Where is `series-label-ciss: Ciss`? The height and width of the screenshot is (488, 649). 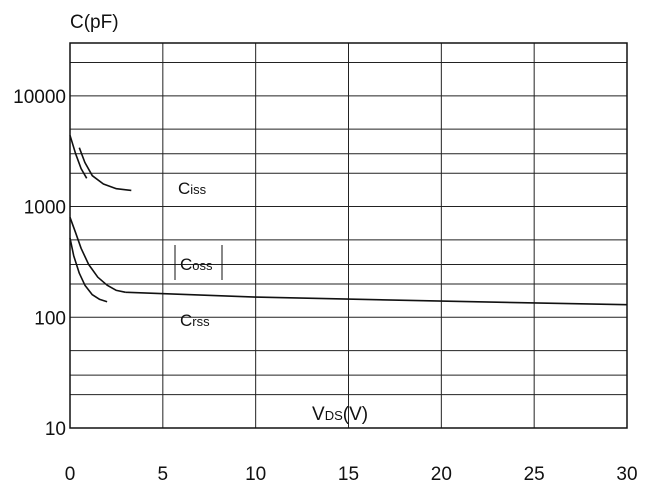 series-label-ciss: Ciss is located at coordinates (192, 188).